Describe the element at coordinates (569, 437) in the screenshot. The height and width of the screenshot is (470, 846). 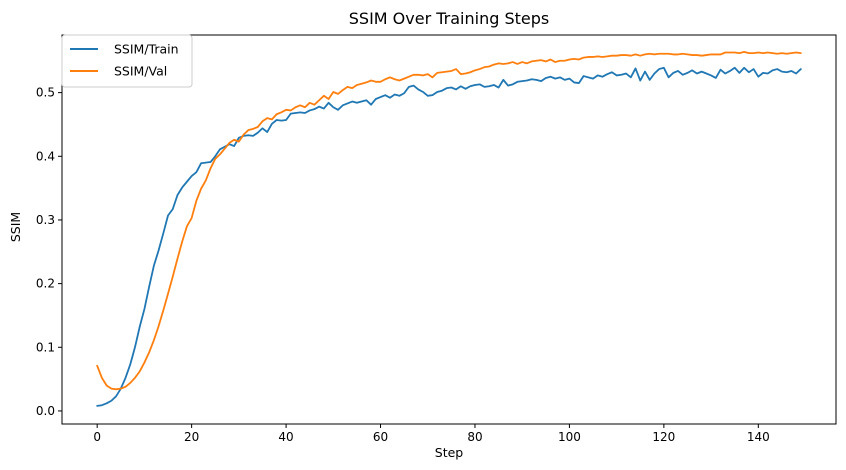
I see `x-tick-label: 100` at that location.